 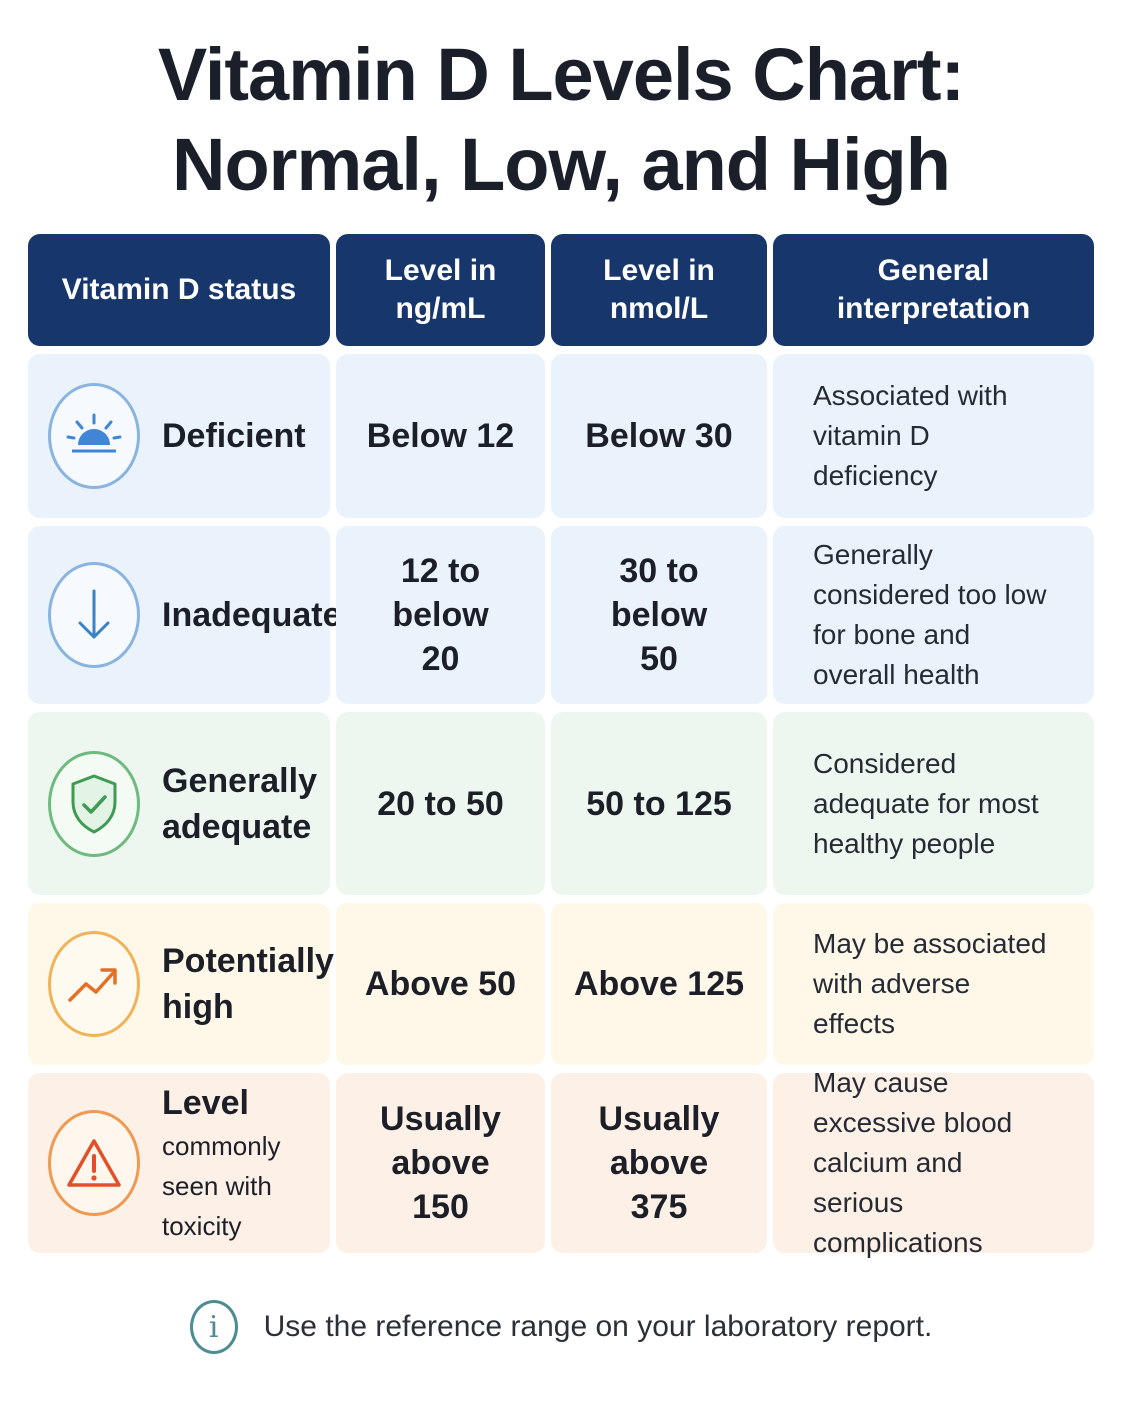 What do you see at coordinates (659, 984) in the screenshot?
I see `value-nmol: Above 125` at bounding box center [659, 984].